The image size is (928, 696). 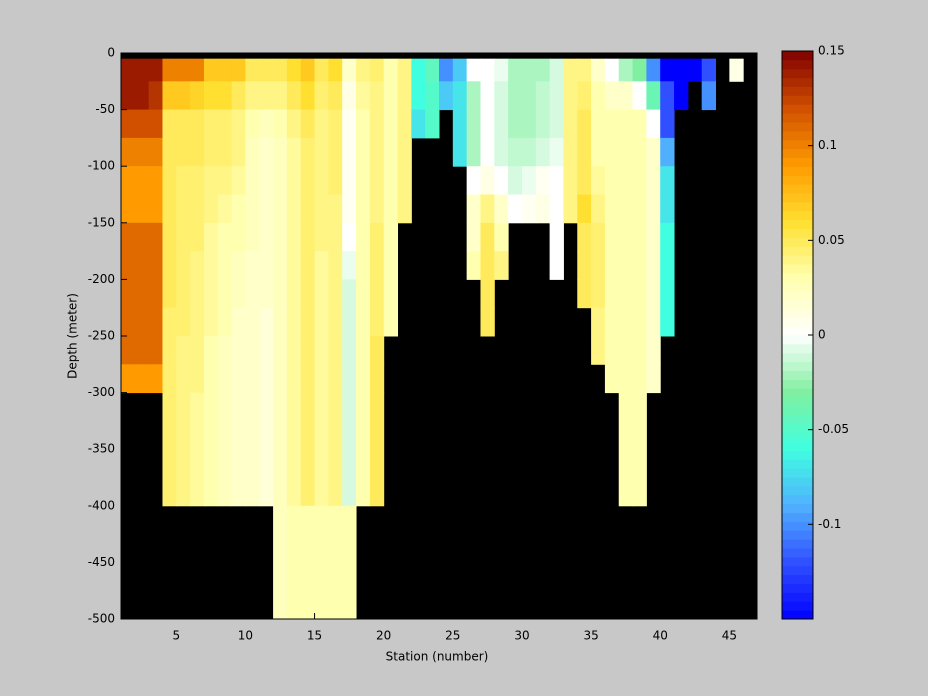 What do you see at coordinates (101, 562) in the screenshot?
I see `y-tick-label: -450` at bounding box center [101, 562].